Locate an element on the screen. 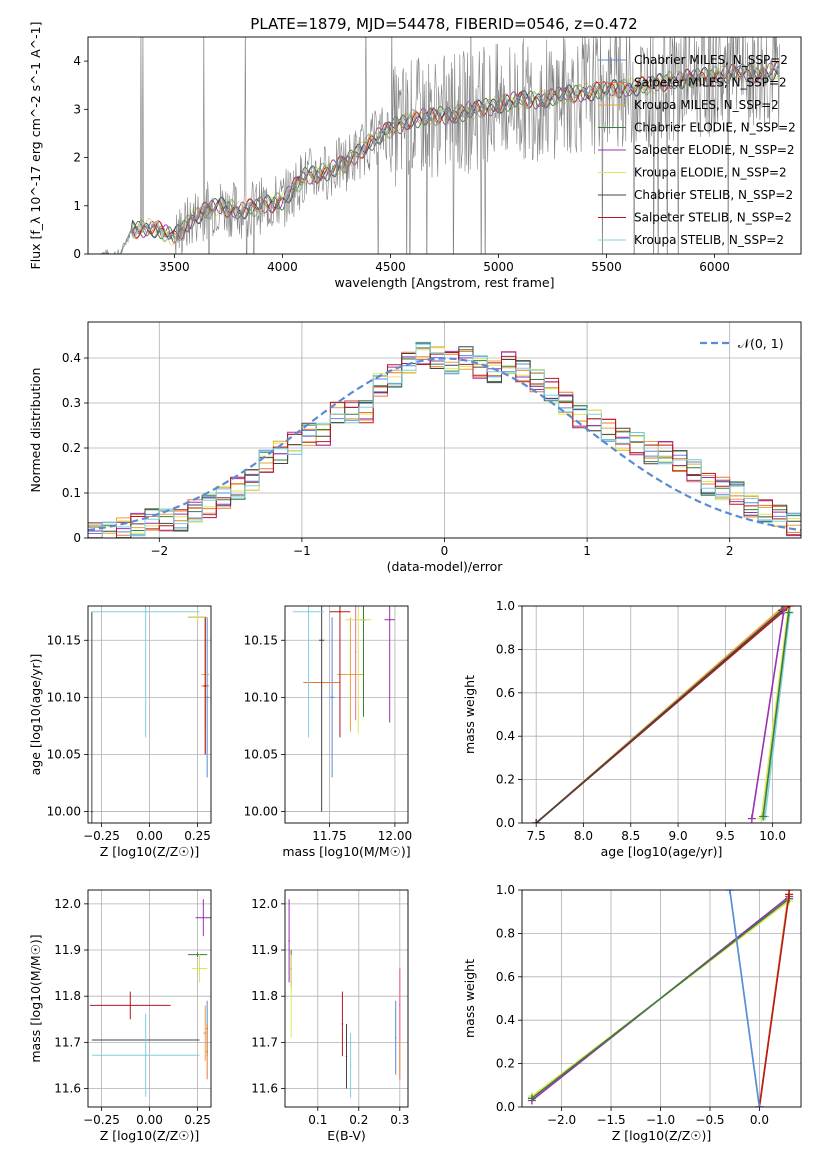 This screenshot has width=819, height=1170. panel-mass_vs_EBV: 0.1 0.2 0.3 11.6 11.7 11.8 11.9 12.0 E(B-V) is located at coordinates (330, 1016).